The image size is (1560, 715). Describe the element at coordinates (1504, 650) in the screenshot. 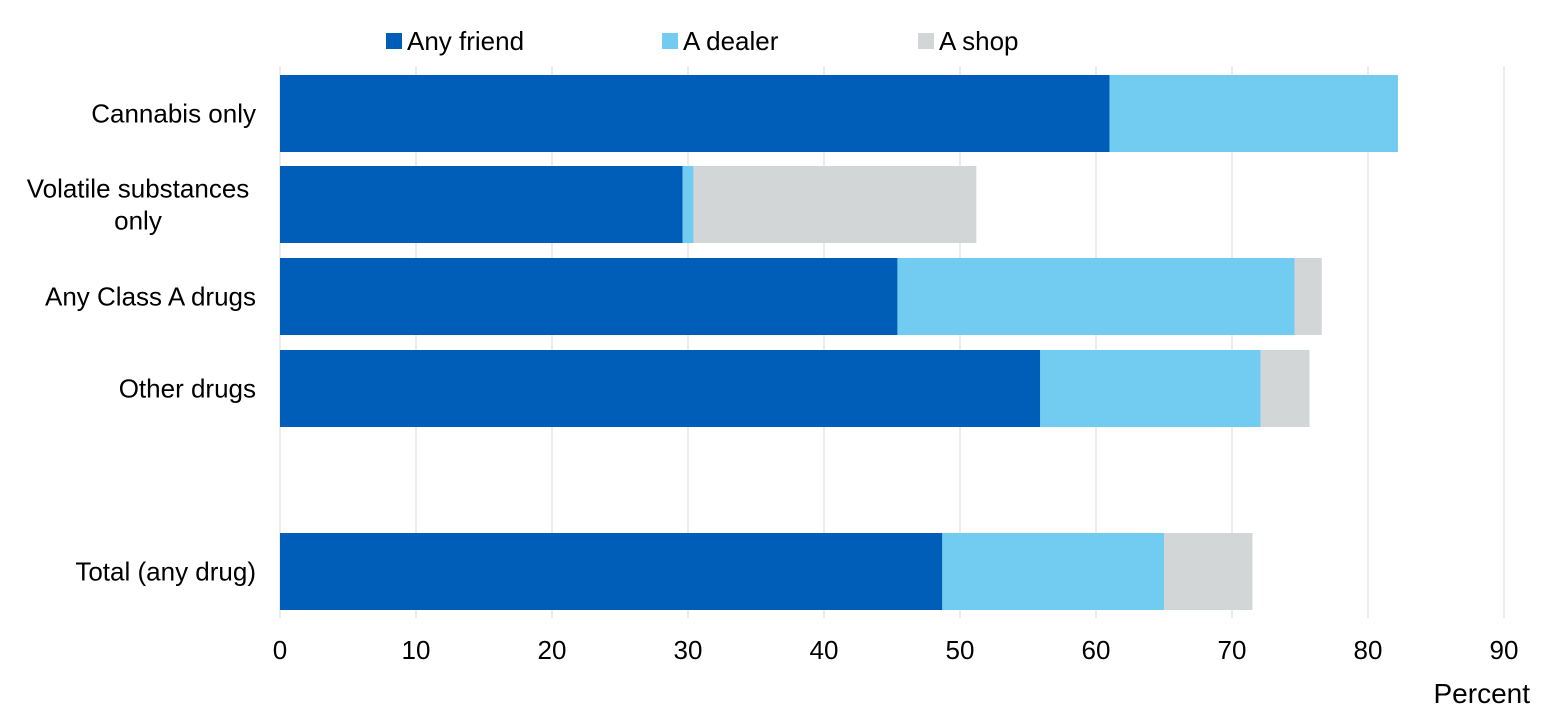

I see `x-tick-label: 90` at that location.